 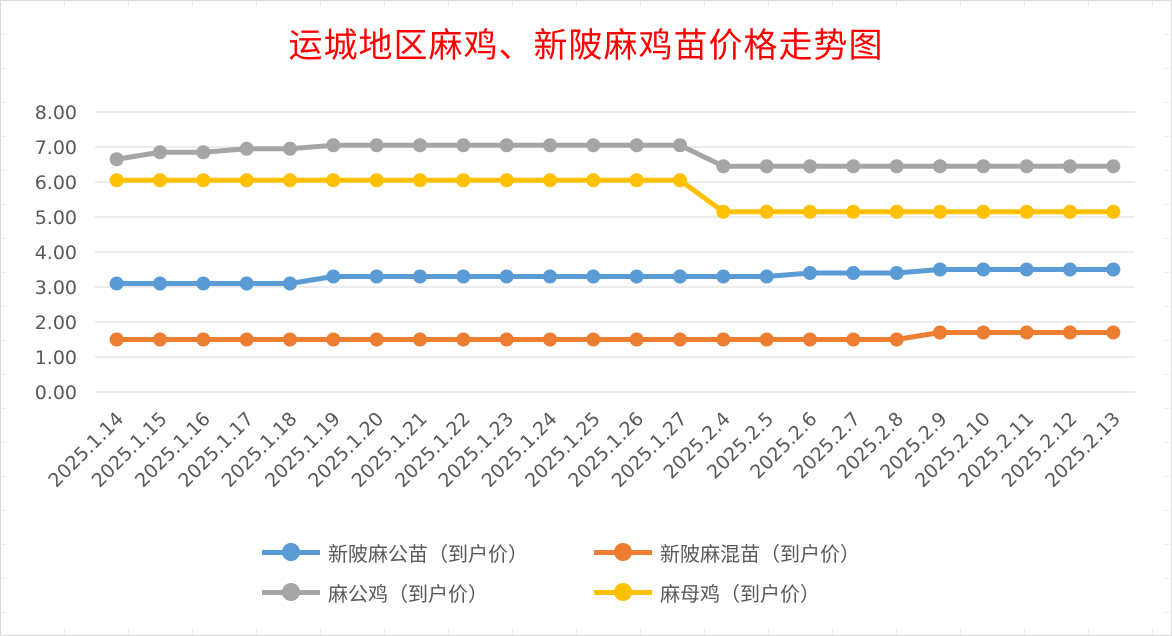 What do you see at coordinates (707, 592) in the screenshot?
I see `legend-item-series-4: 麻母鸡（到户价）` at bounding box center [707, 592].